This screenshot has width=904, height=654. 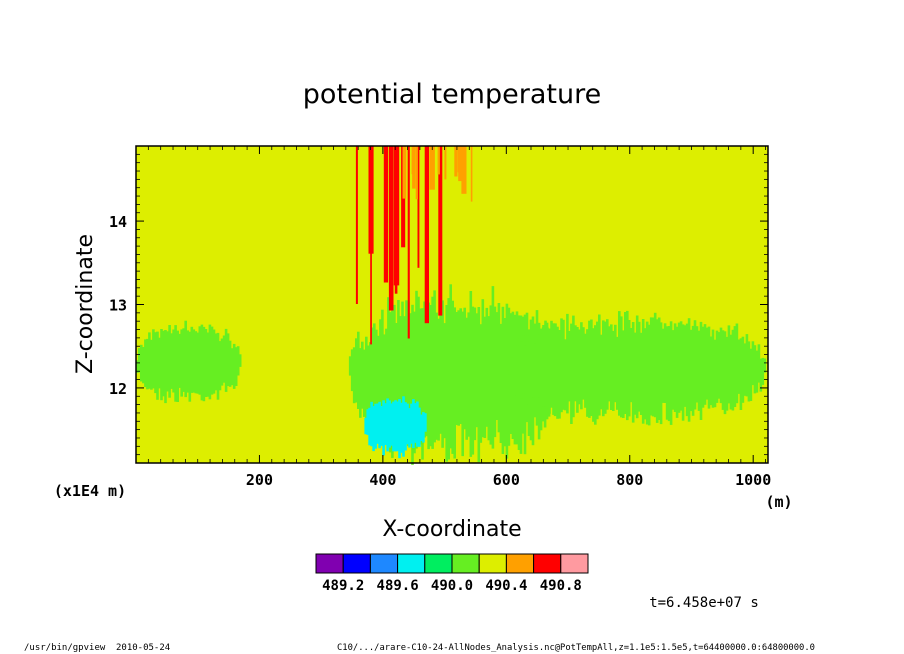 I want to click on chart-title: potential temperature, so click(x=452, y=94).